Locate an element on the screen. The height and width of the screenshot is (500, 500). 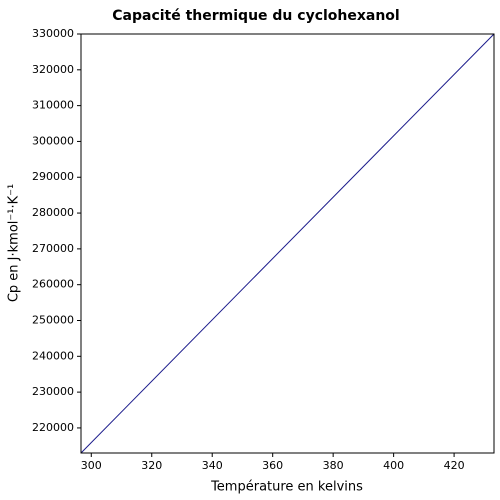
y-tick-label: 260000 is located at coordinates (53, 284).